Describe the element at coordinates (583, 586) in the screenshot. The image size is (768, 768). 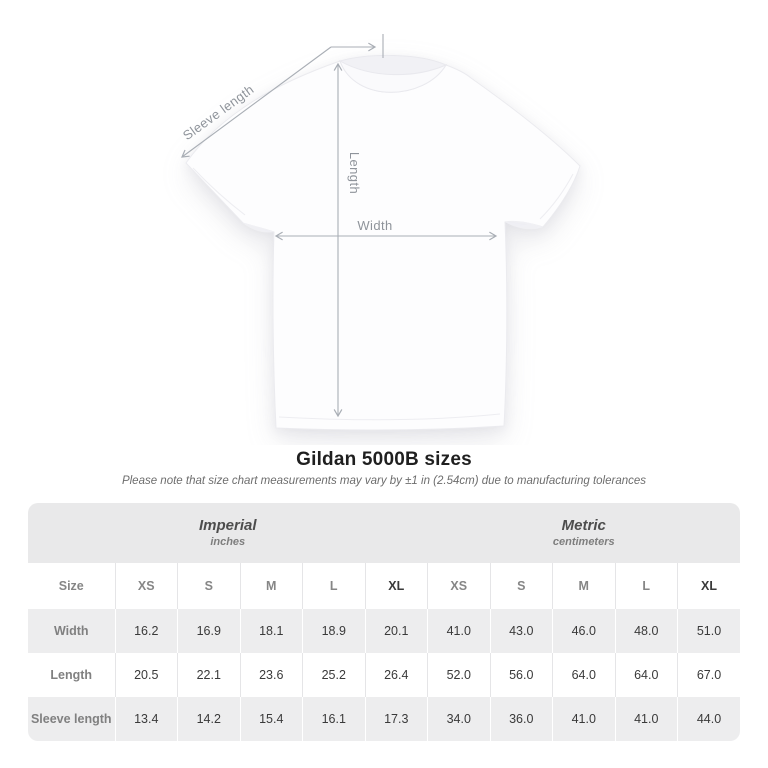
I see `col-metric-m: M` at that location.